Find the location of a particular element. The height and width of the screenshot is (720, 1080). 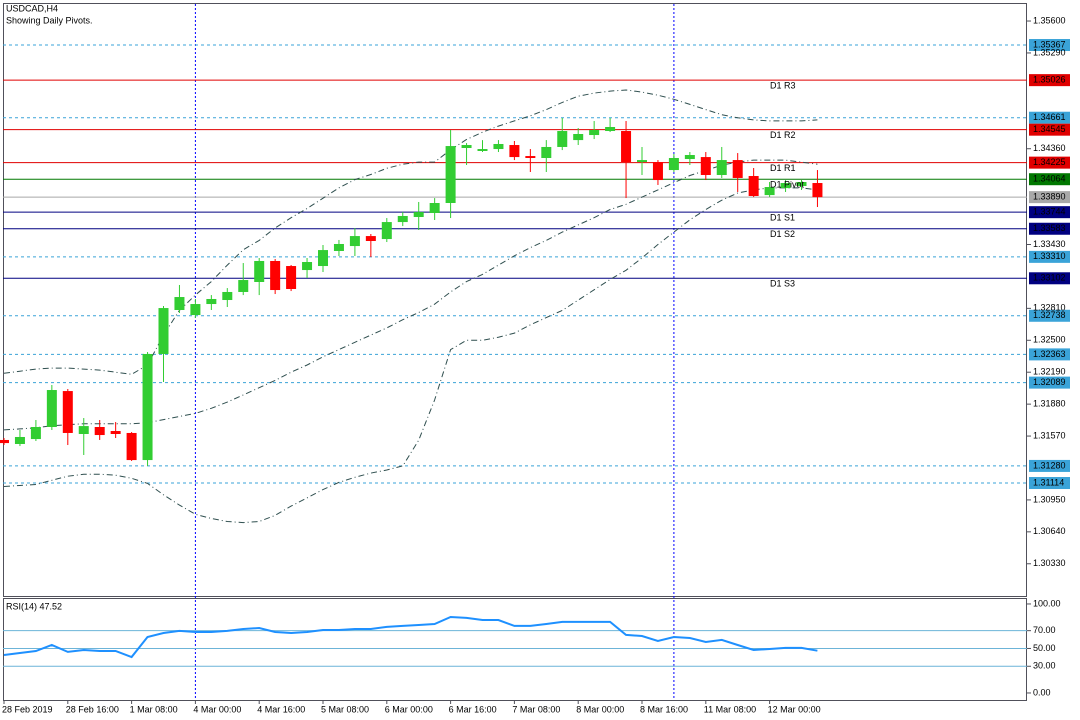

pivot-box-label: 1.35026 is located at coordinates (1049, 80).